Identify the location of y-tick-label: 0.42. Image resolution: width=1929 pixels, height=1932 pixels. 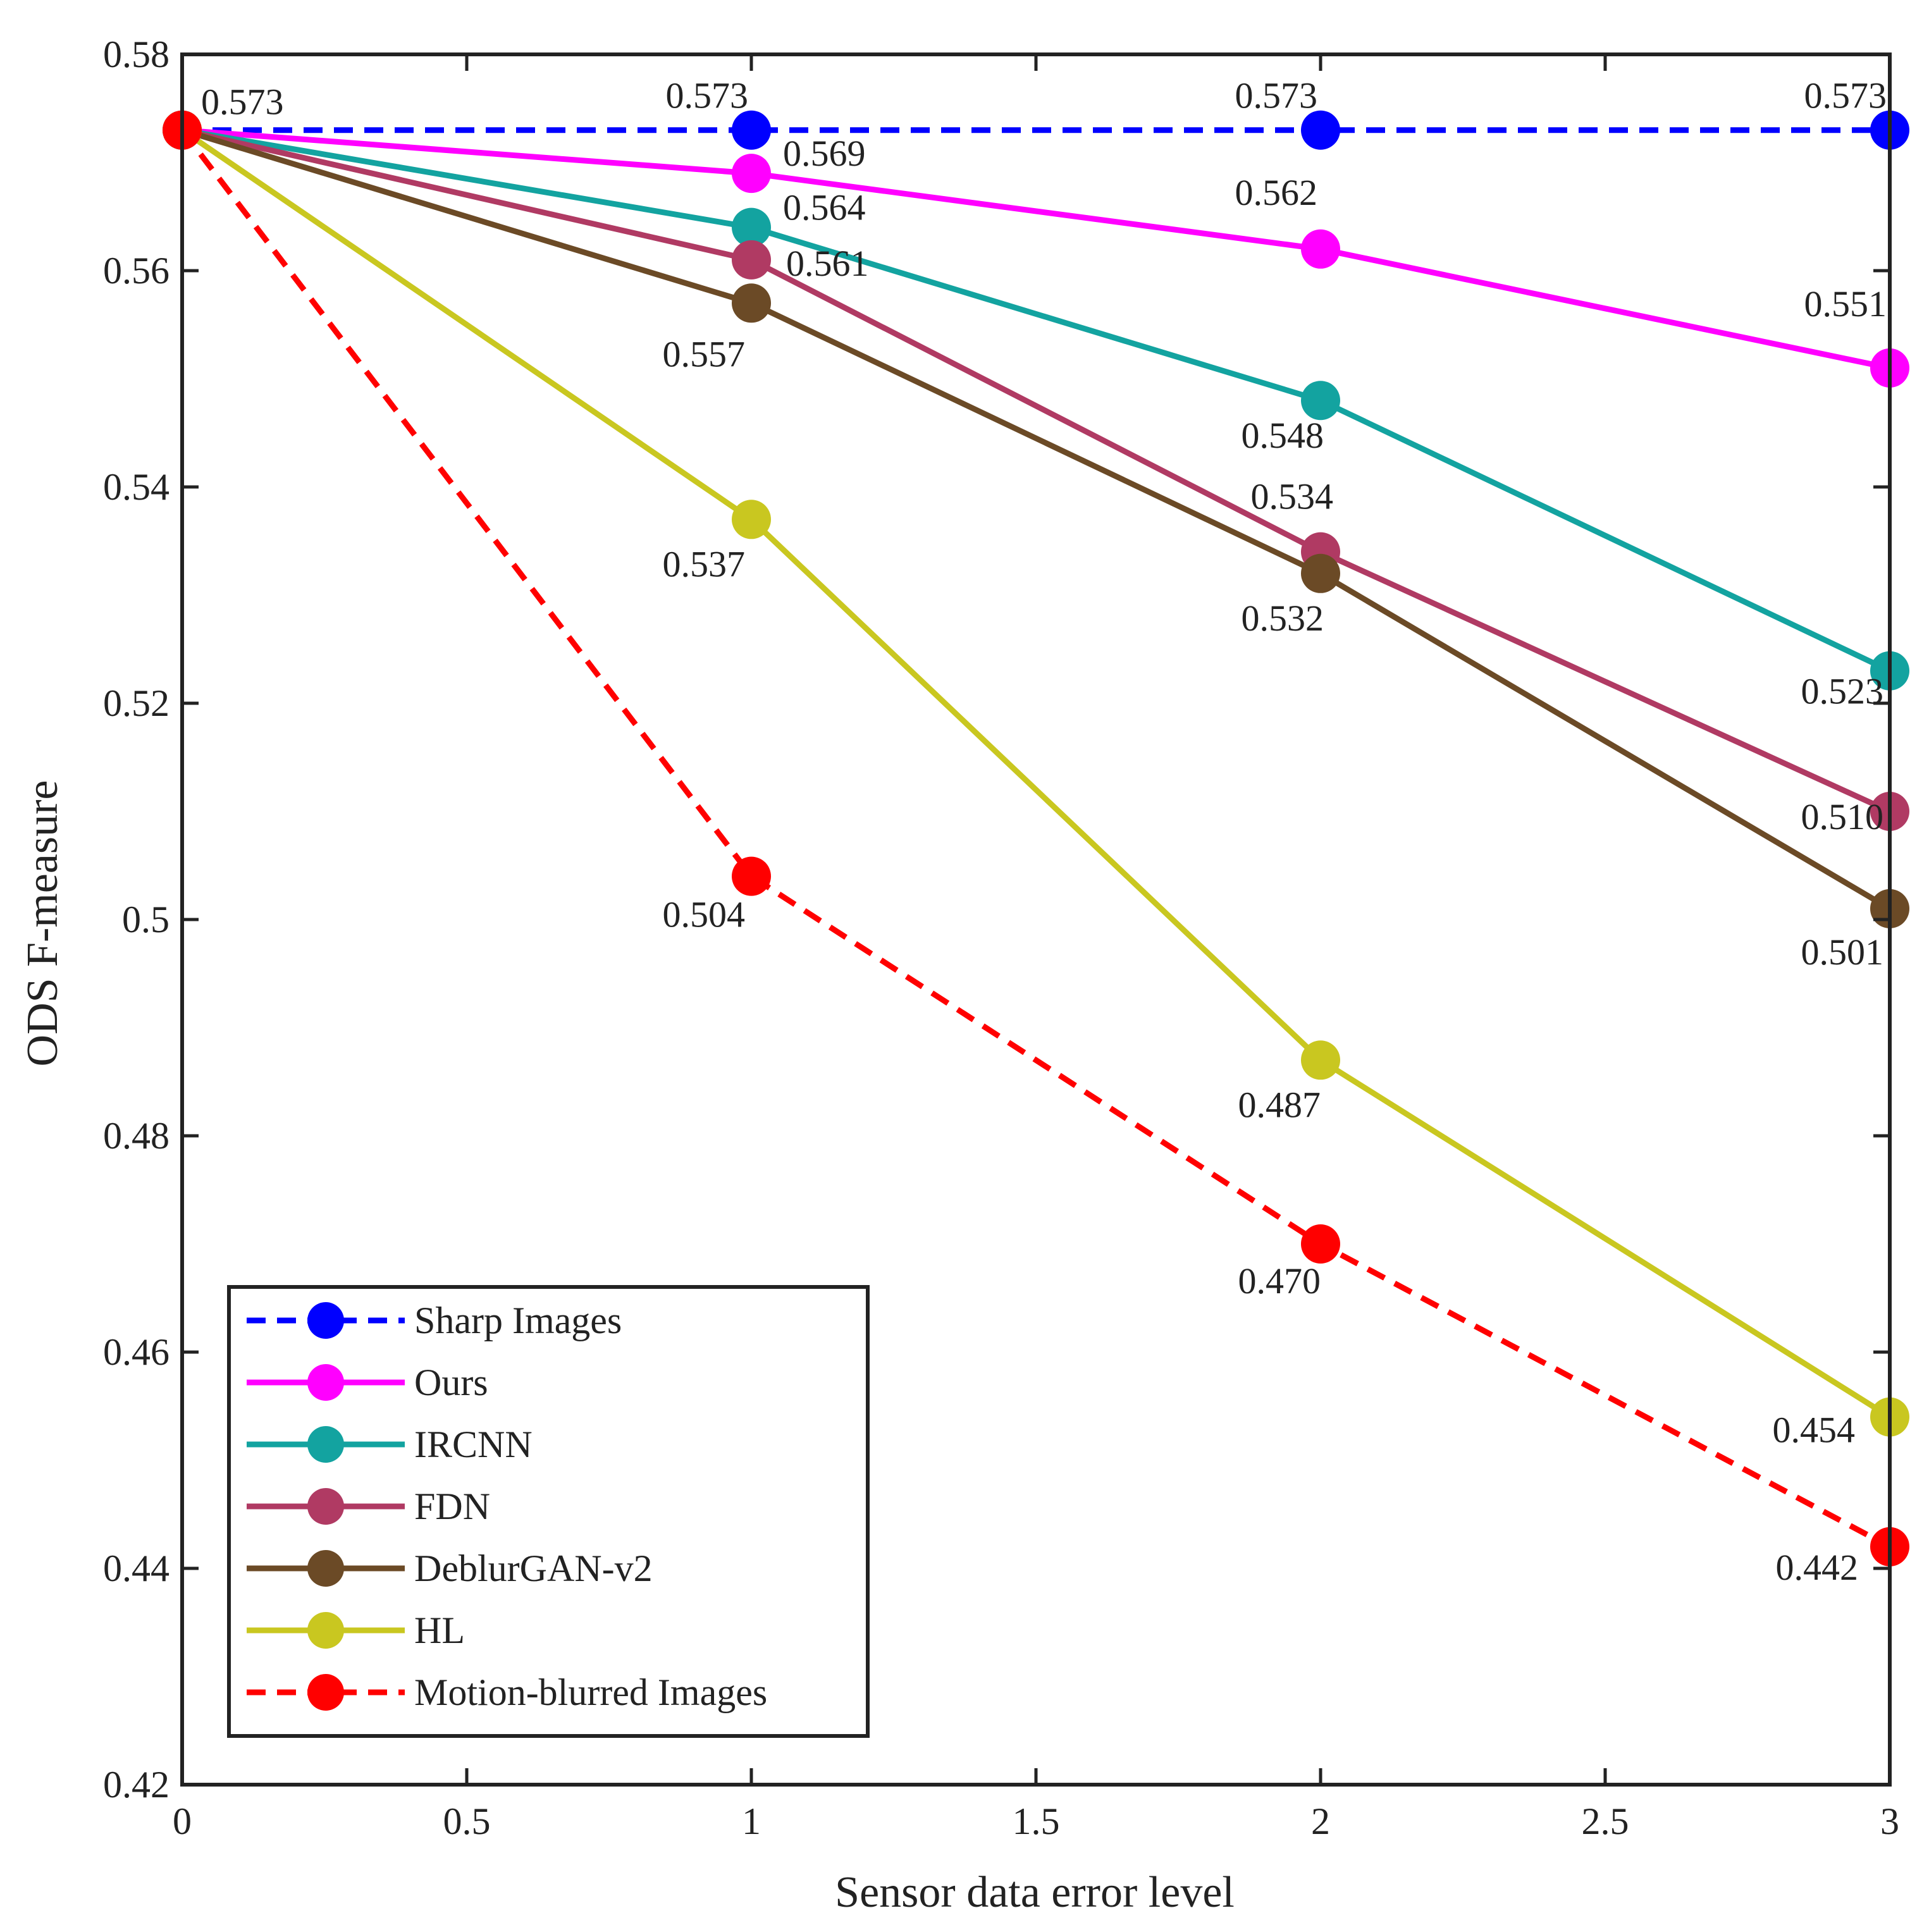
(136, 1785).